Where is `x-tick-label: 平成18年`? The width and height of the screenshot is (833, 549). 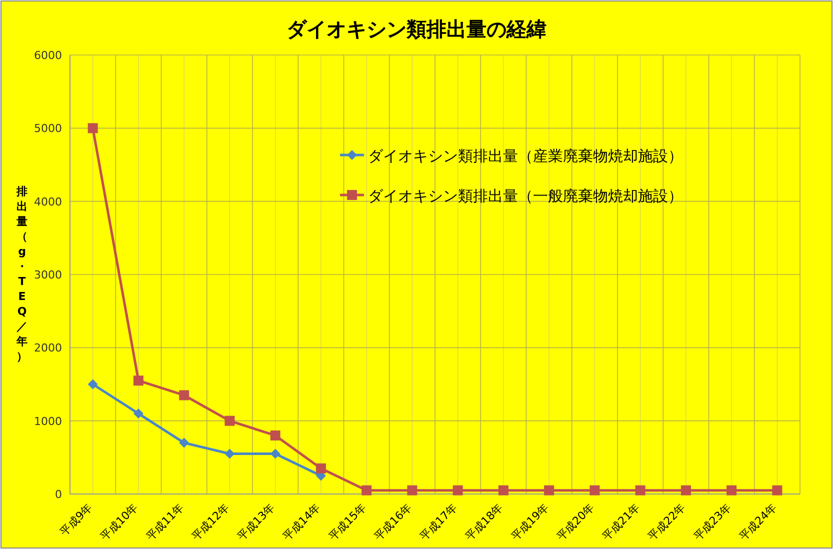
x-tick-label: 平成18年 is located at coordinates (484, 522).